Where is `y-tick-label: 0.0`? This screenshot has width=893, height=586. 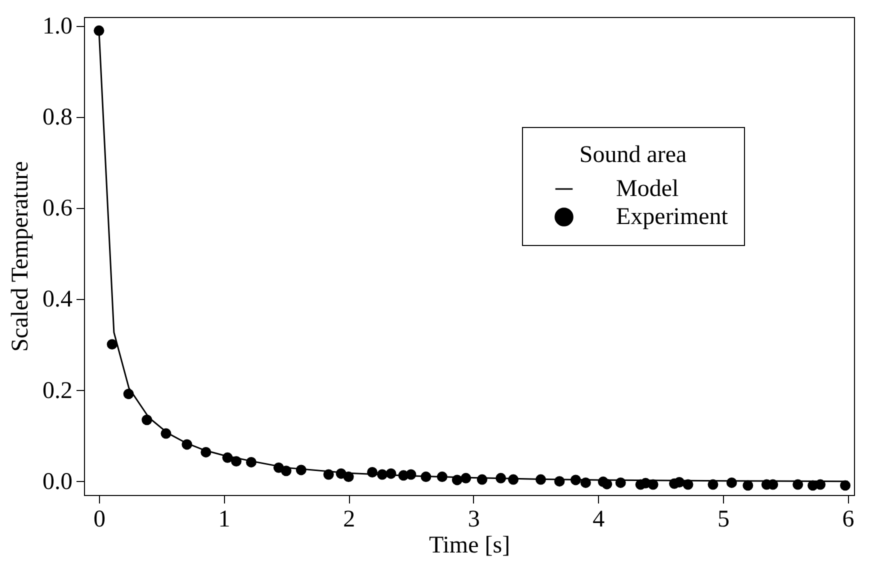
y-tick-label: 0.0 is located at coordinates (57, 481).